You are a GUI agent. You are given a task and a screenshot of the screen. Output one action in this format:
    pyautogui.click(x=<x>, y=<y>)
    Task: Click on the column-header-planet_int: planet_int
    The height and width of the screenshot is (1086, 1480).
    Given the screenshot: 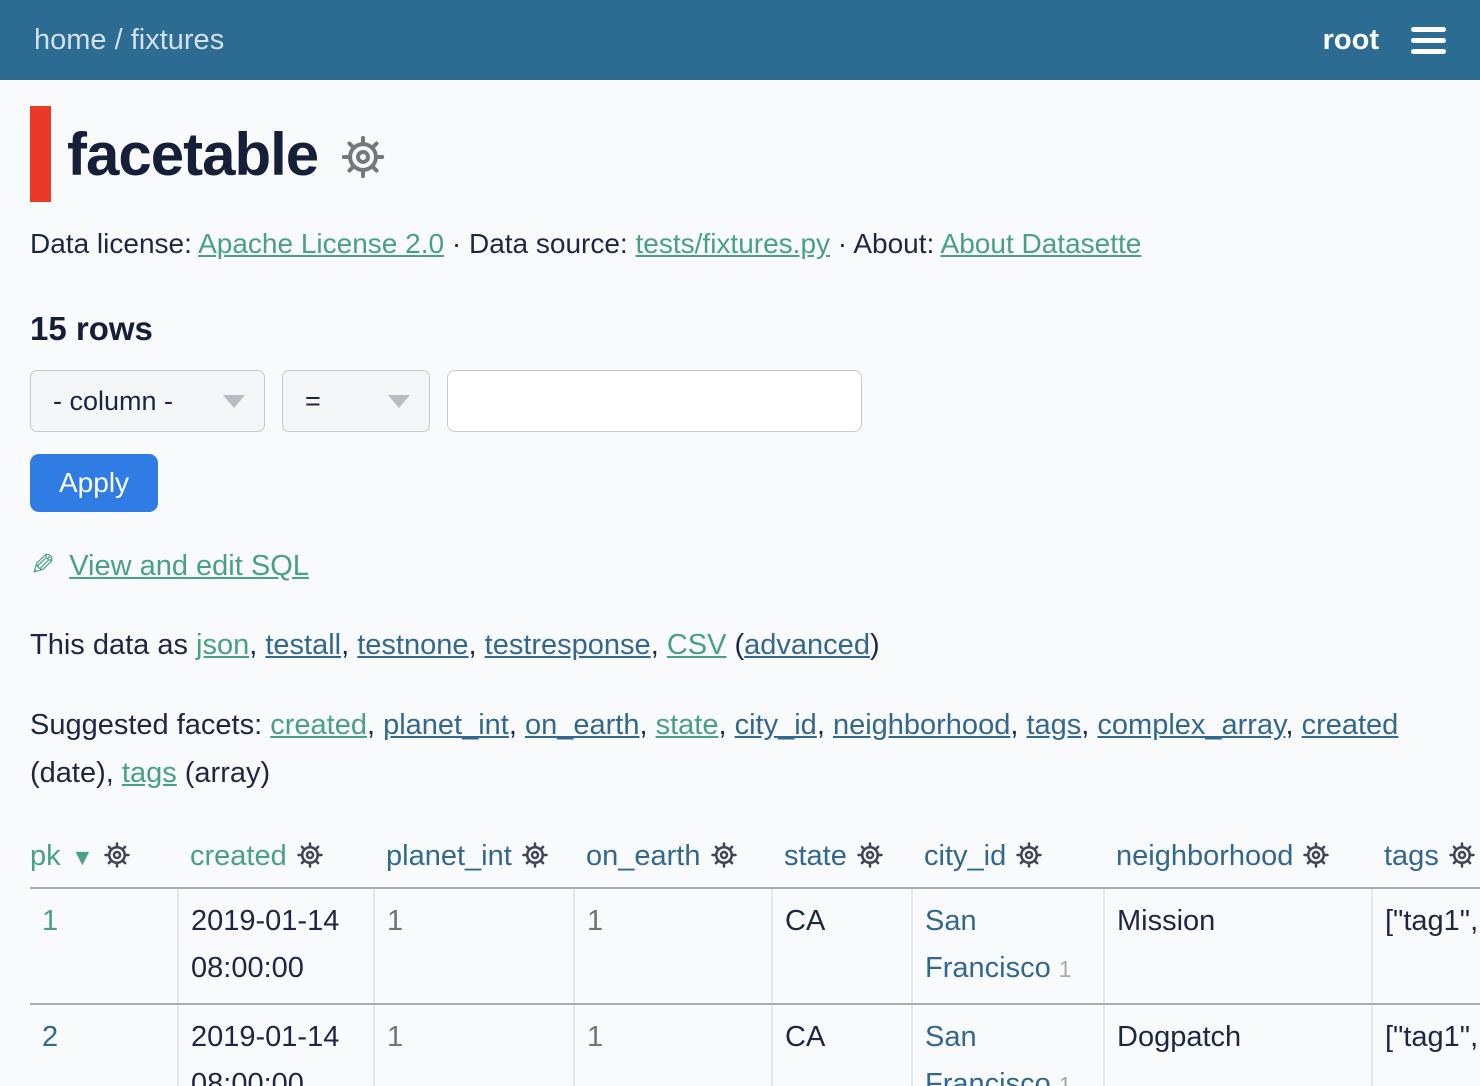 What is the action you would take?
    pyautogui.click(x=474, y=861)
    